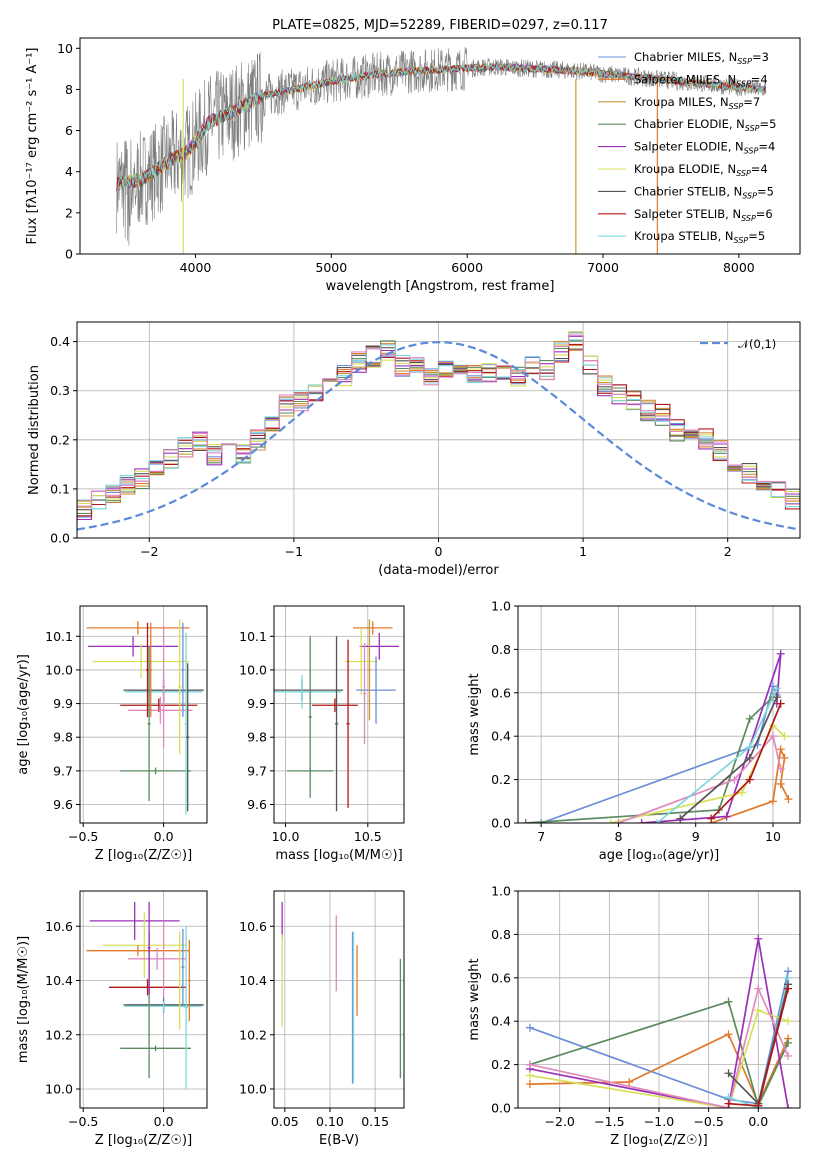 The height and width of the screenshot is (1170, 819). What do you see at coordinates (69, 212) in the screenshot?
I see `y-tick-label: 2` at bounding box center [69, 212].